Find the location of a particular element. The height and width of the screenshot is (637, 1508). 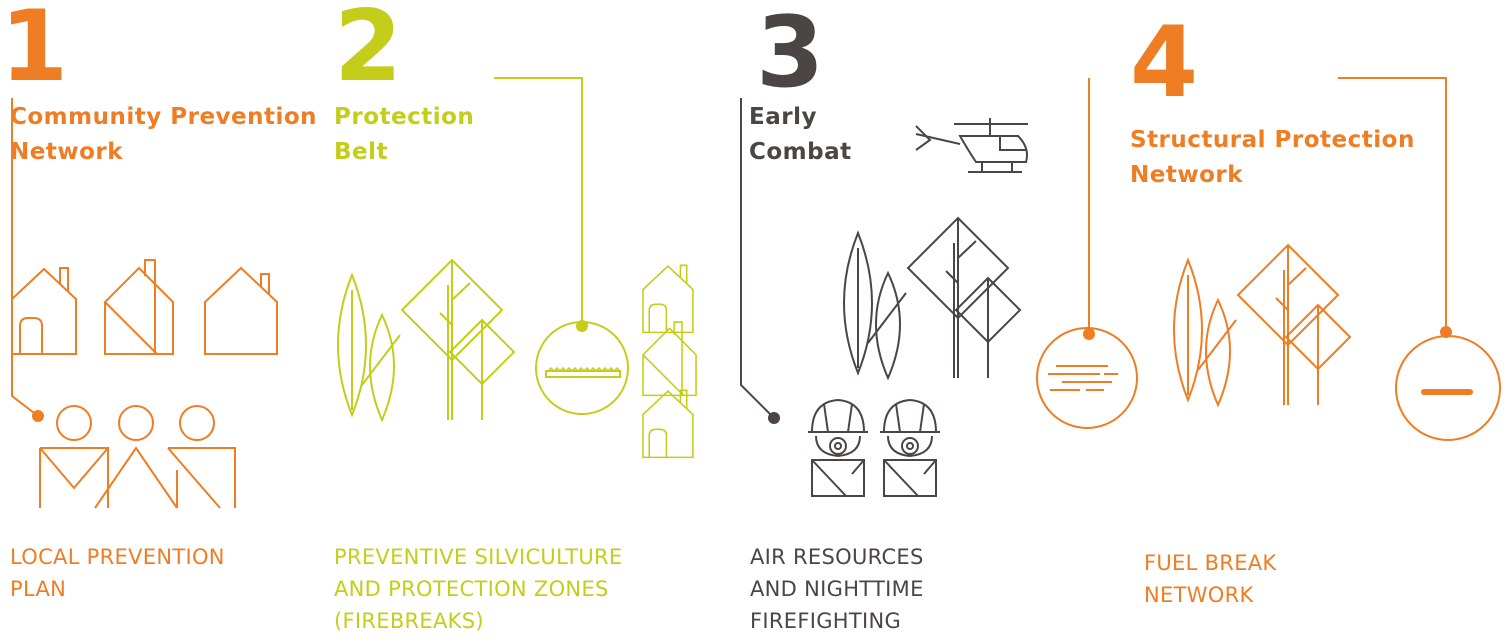

section-title: Protection Belt is located at coordinates (404, 135).